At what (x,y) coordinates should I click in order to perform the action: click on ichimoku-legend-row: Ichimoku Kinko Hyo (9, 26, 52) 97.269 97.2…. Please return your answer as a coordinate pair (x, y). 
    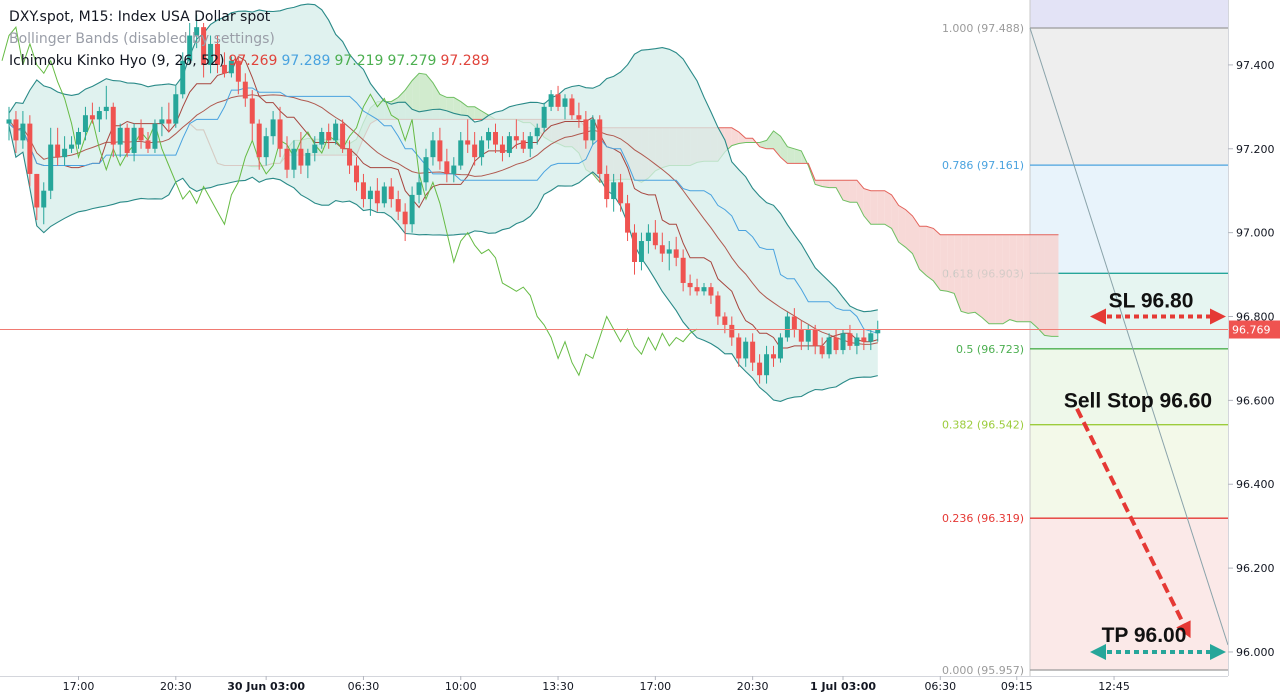
    Looking at the image, I should click on (249, 61).